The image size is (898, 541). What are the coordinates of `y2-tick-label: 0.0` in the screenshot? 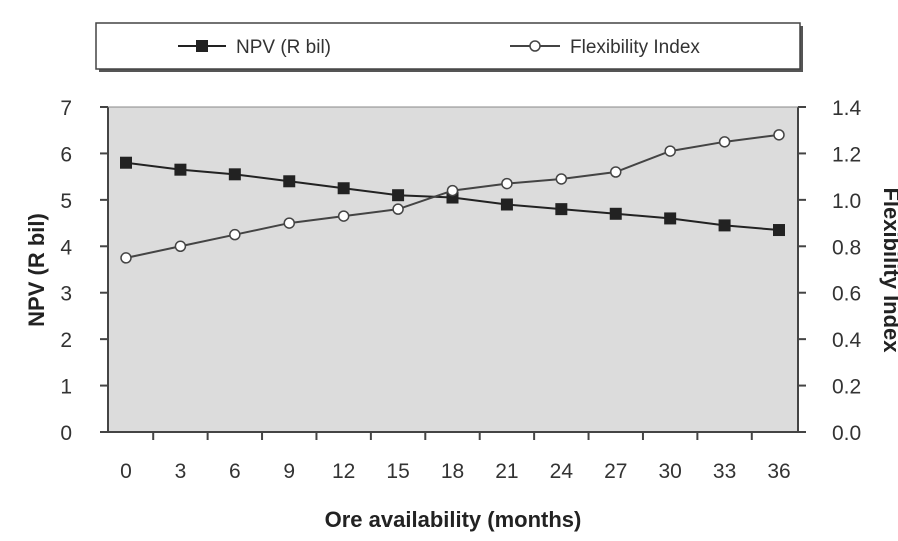 It's located at (846, 433).